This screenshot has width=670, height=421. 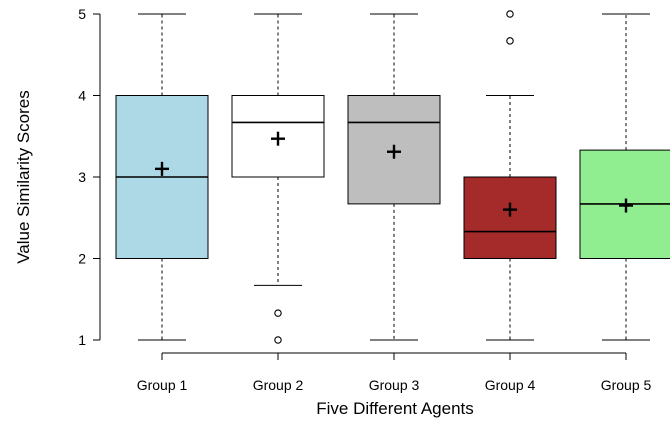 What do you see at coordinates (82, 177) in the screenshot?
I see `y-tick-label: 3` at bounding box center [82, 177].